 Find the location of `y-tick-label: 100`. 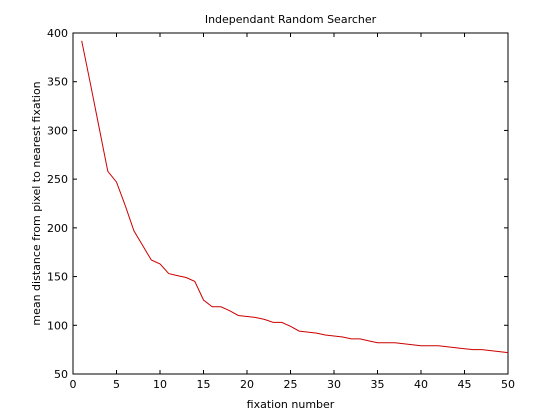

y-tick-label: 100 is located at coordinates (57, 325).